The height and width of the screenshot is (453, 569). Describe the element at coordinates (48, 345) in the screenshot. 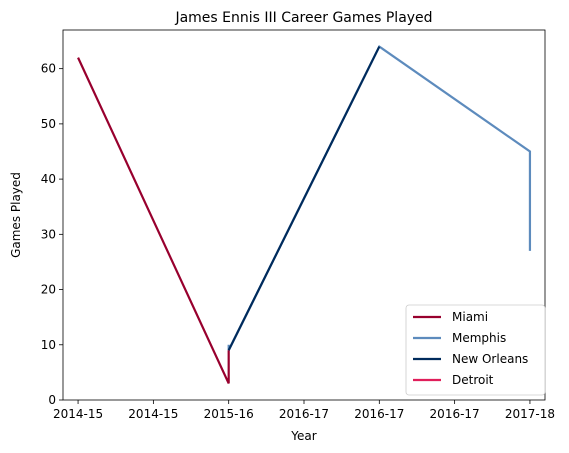

I see `y-tick-label: 10` at that location.